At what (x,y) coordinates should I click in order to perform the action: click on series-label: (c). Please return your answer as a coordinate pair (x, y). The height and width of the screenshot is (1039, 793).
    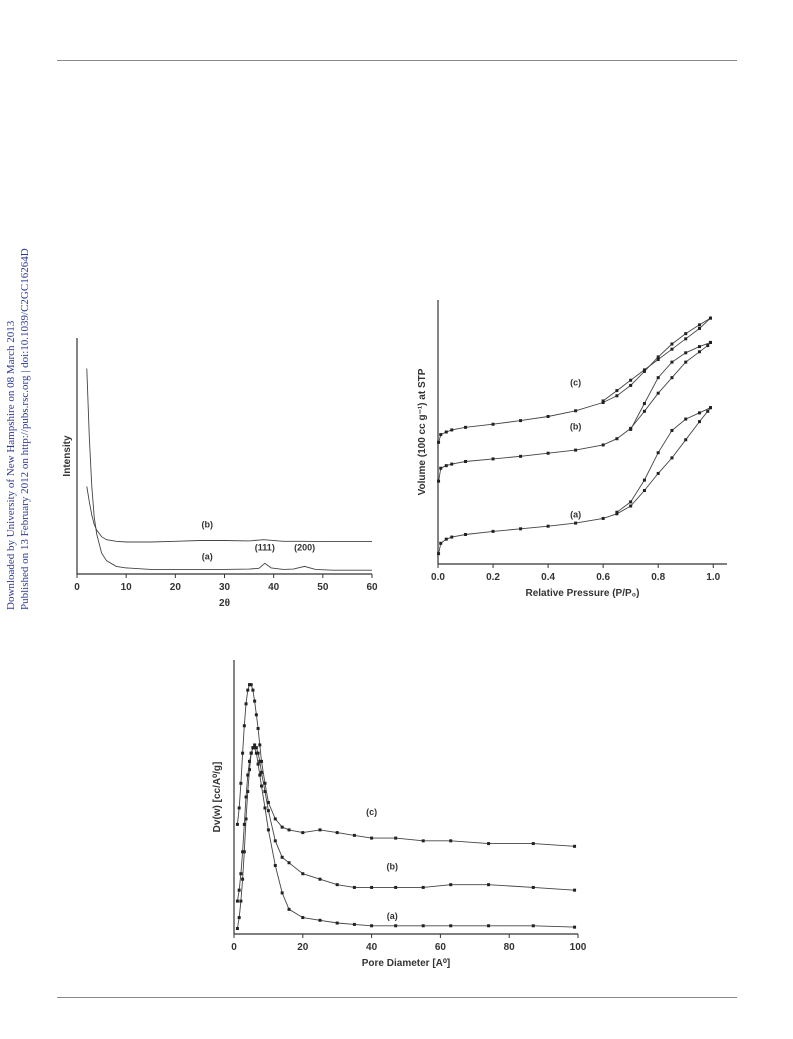
    Looking at the image, I should click on (371, 812).